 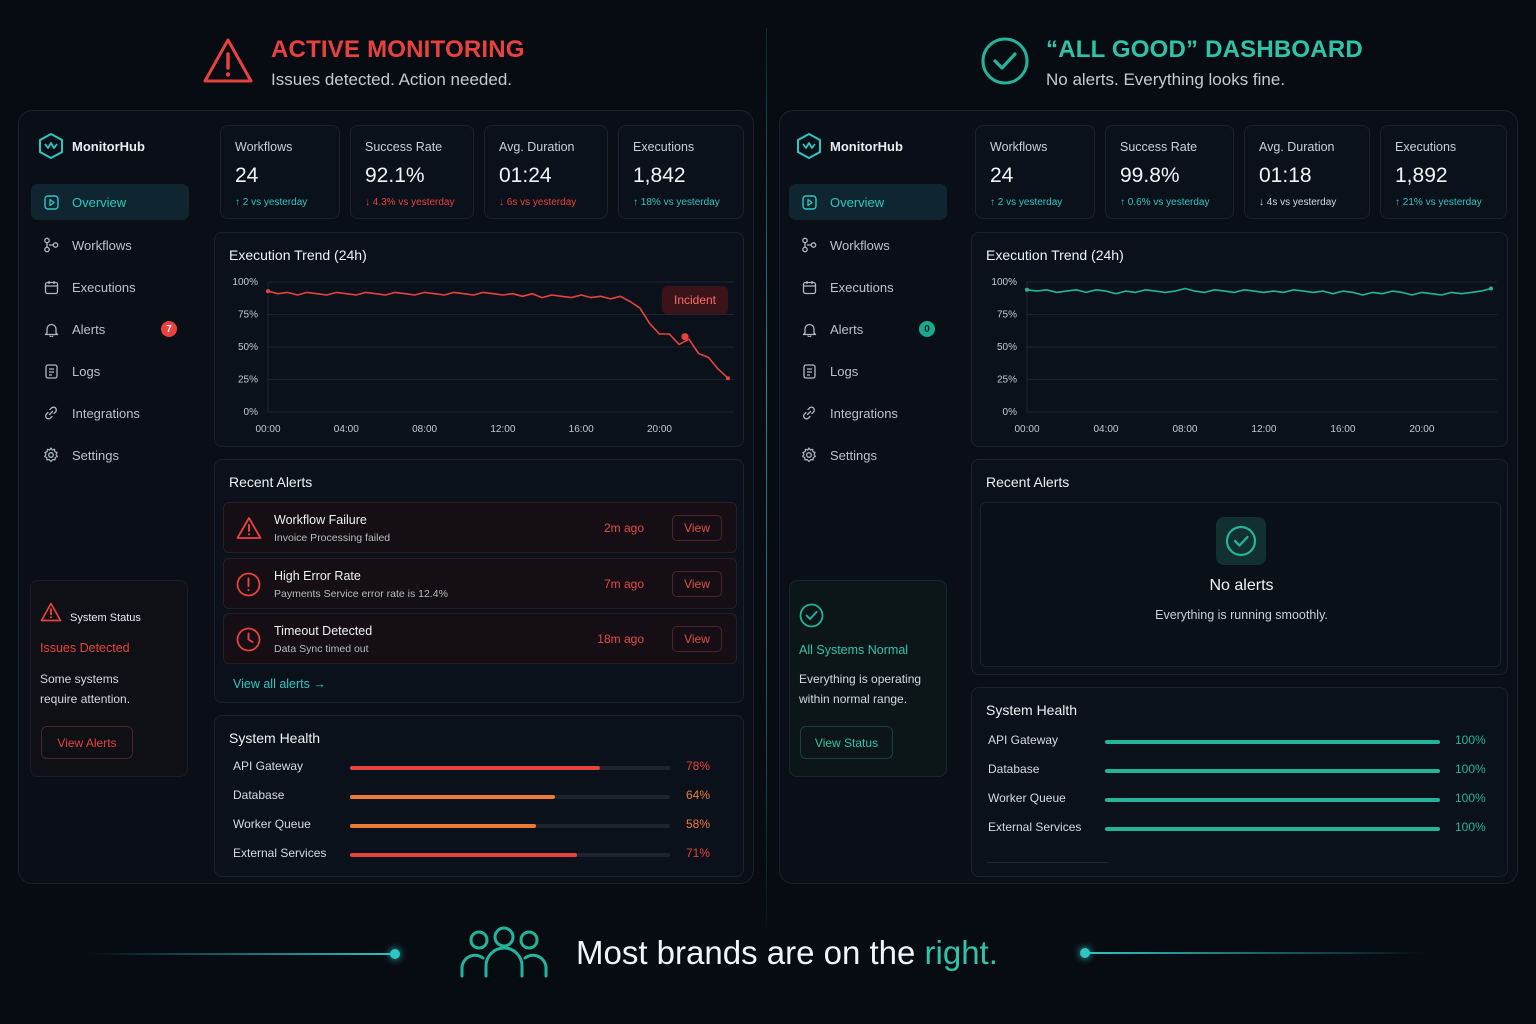 What do you see at coordinates (961, 952) in the screenshot?
I see `tagline-highlight: right.` at bounding box center [961, 952].